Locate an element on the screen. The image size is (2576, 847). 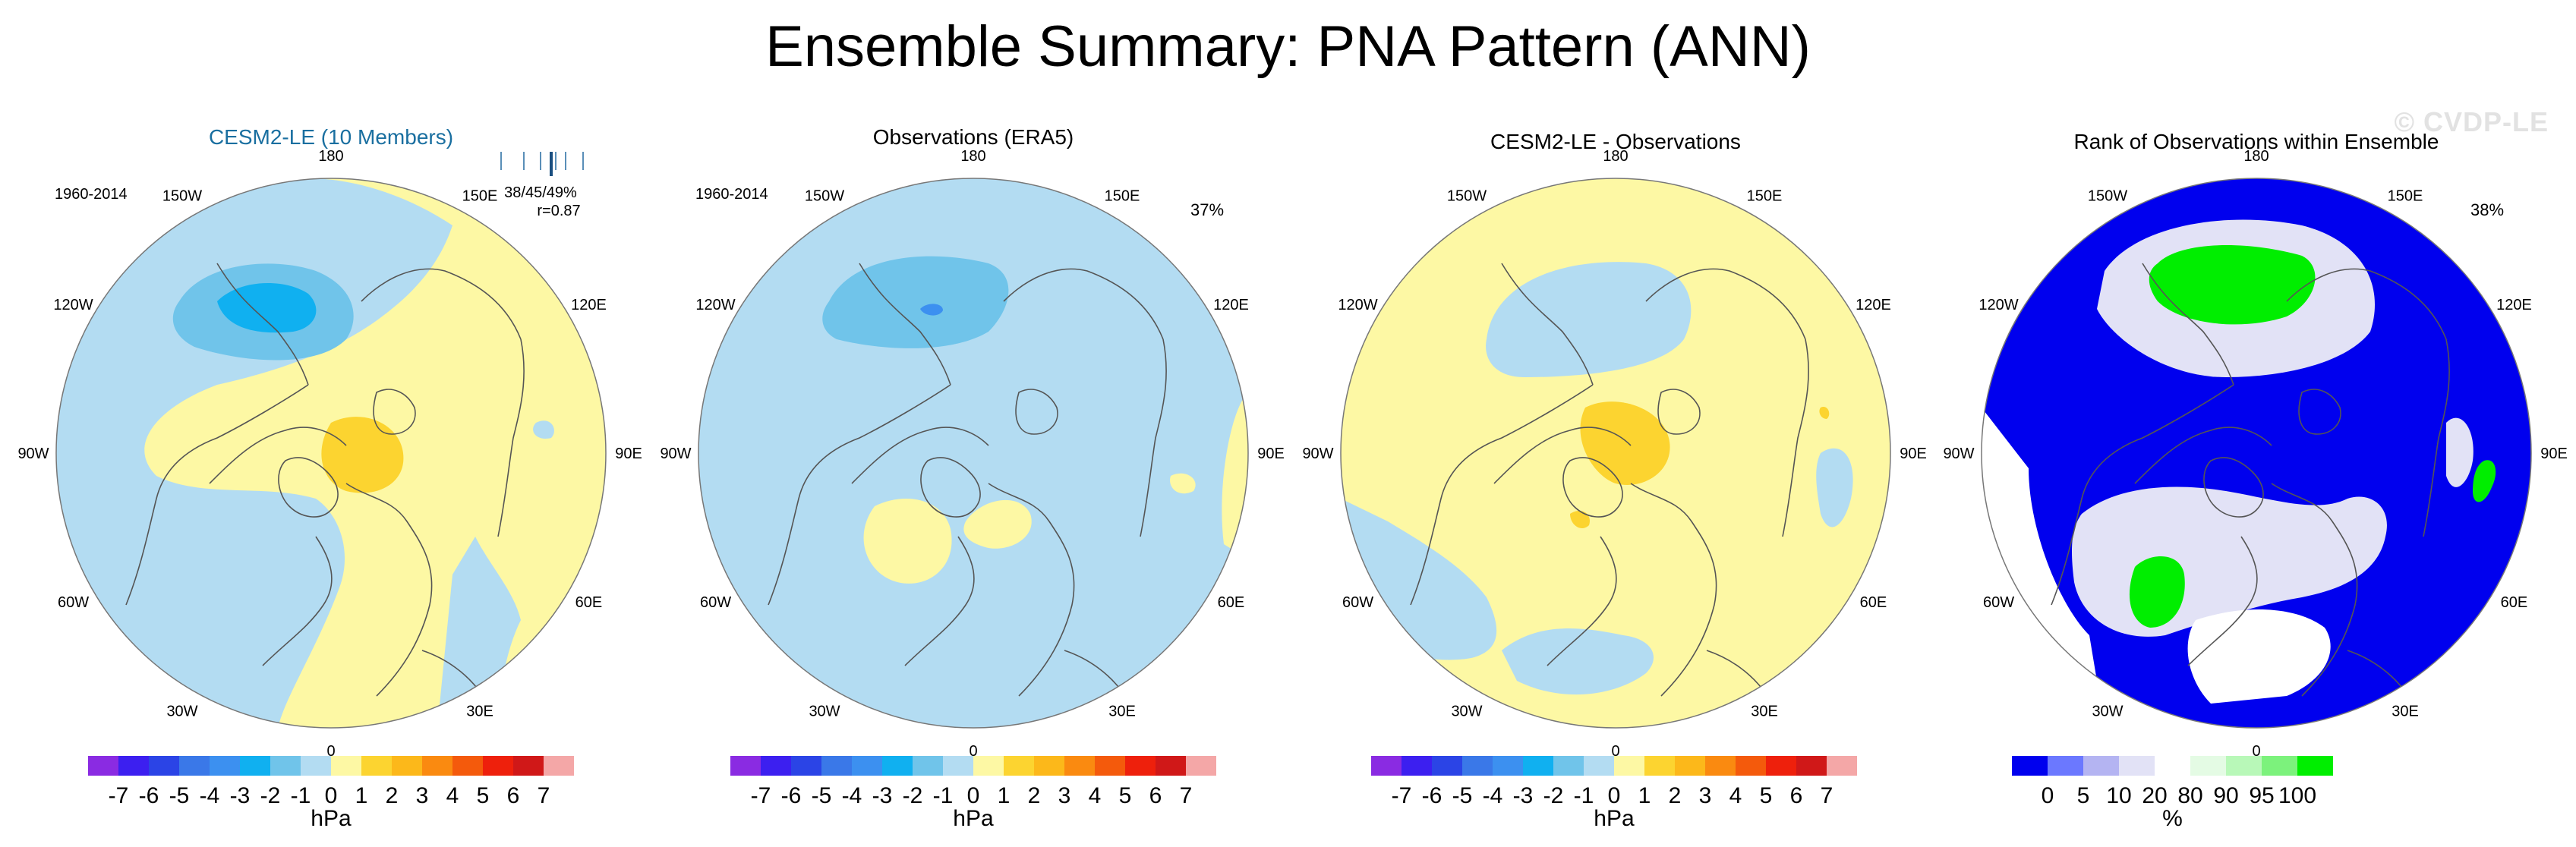
longitude-label: 60E is located at coordinates (1873, 602).